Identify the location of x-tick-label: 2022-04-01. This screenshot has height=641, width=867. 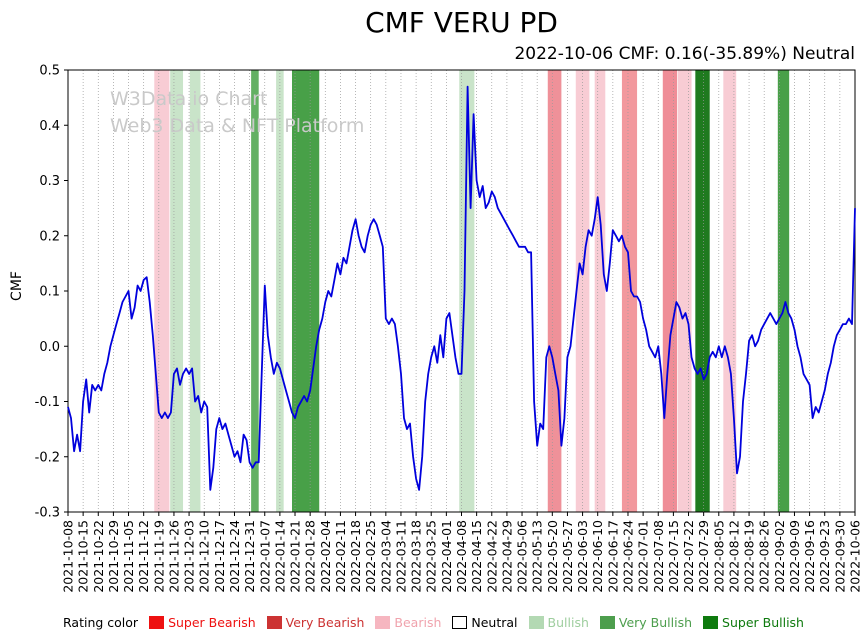
(446, 556).